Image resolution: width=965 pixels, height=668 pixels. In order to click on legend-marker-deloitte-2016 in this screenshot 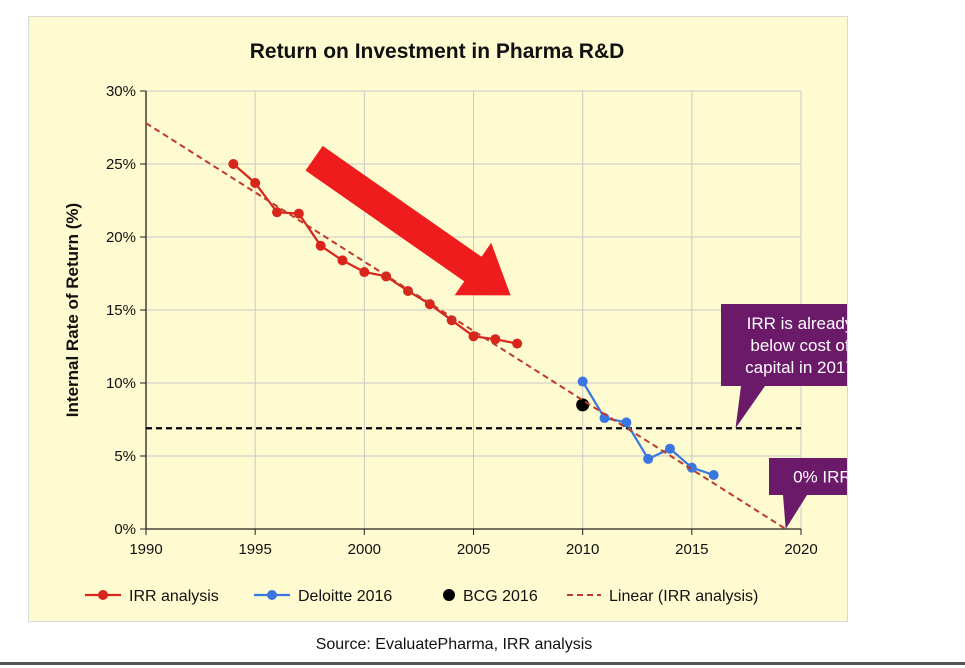, I will do `click(272, 595)`.